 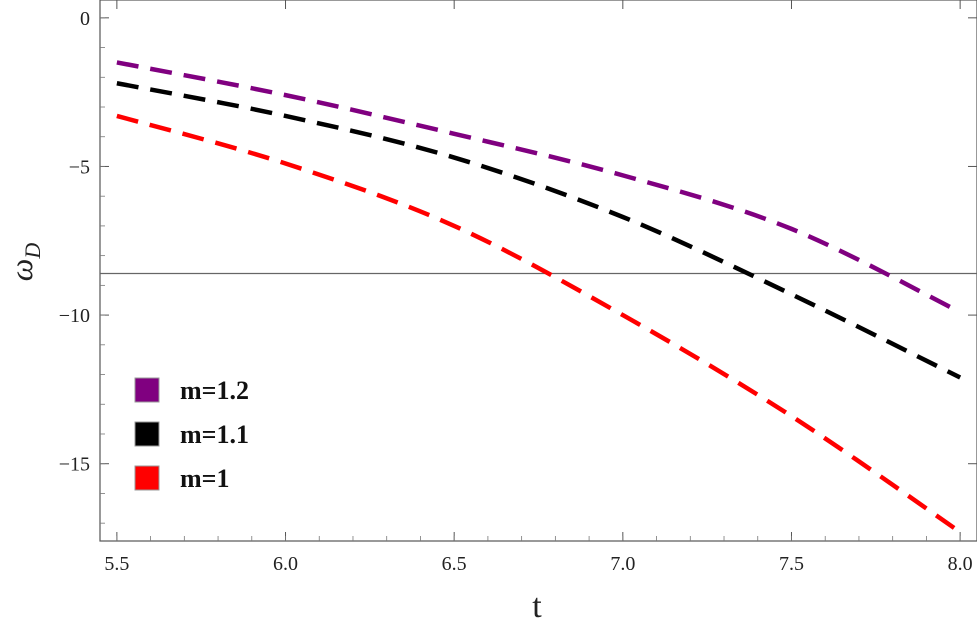 I want to click on legend-label: m=1.1, so click(x=214, y=434).